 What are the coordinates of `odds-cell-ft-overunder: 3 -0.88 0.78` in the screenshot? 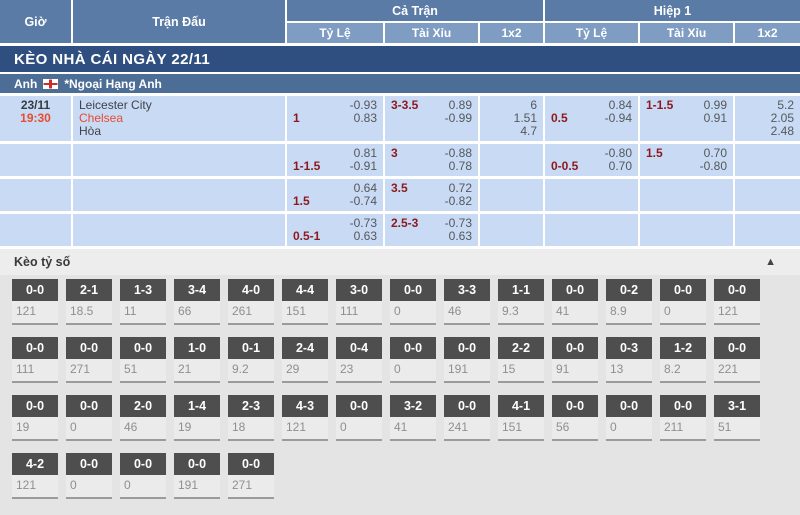 It's located at (431, 160).